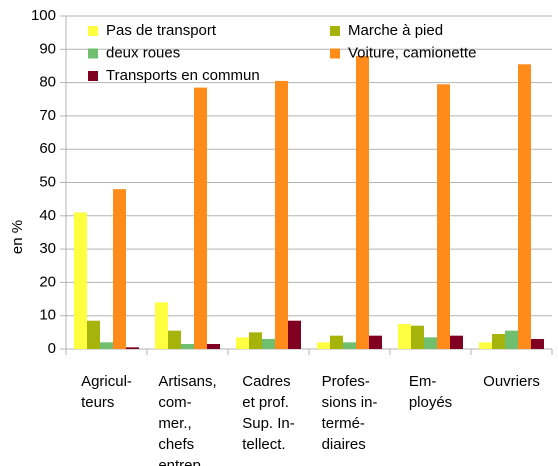 Image resolution: width=558 pixels, height=466 pixels. I want to click on x-tick-label: Agricul-, so click(106, 381).